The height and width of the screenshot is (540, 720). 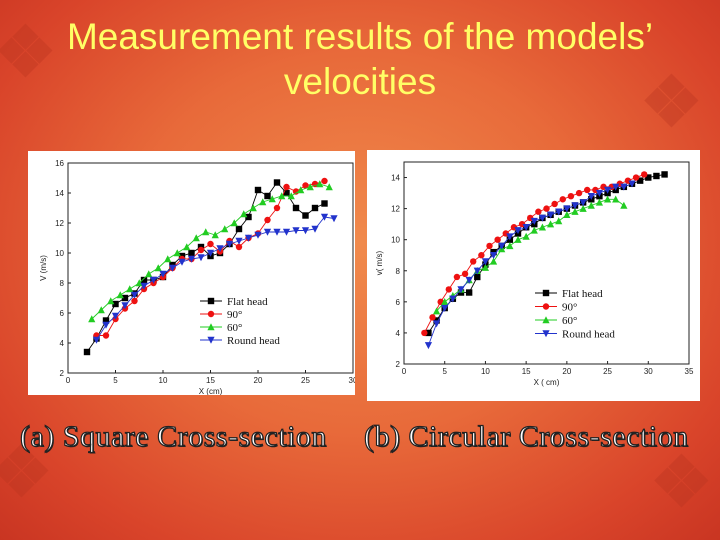 I want to click on series-line-circle, so click(x=534, y=254).